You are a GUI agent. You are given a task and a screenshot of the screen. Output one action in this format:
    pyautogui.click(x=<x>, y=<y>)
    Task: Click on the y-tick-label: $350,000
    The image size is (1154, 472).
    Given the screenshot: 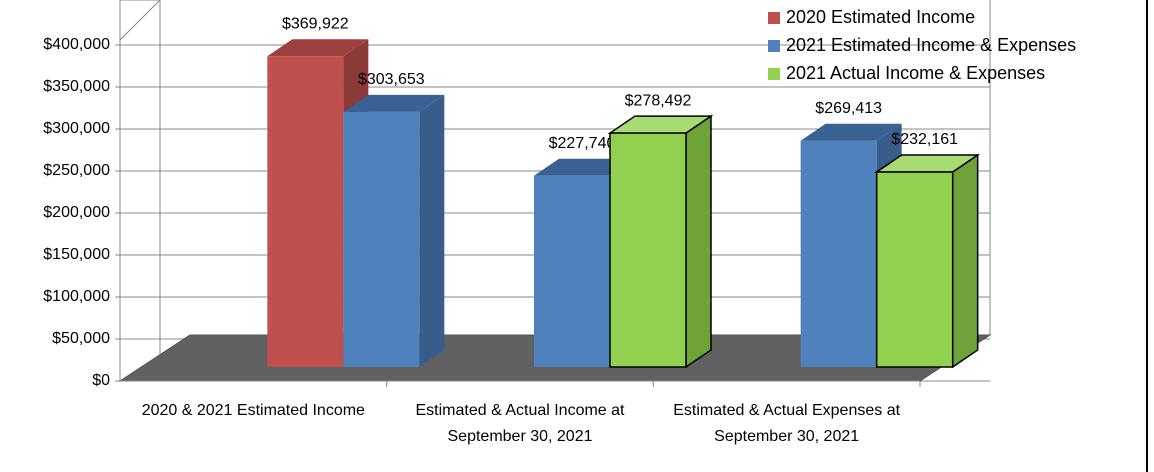 What is the action you would take?
    pyautogui.click(x=76, y=86)
    